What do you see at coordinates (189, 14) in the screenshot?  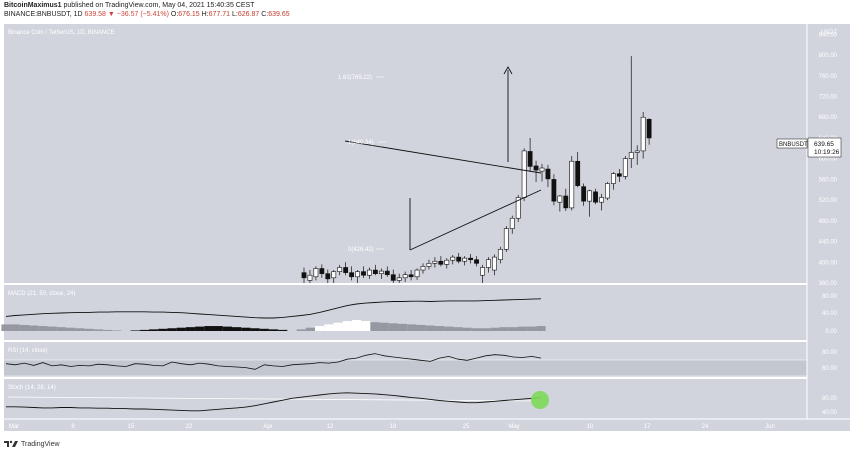 I see `open-value: 676.15` at bounding box center [189, 14].